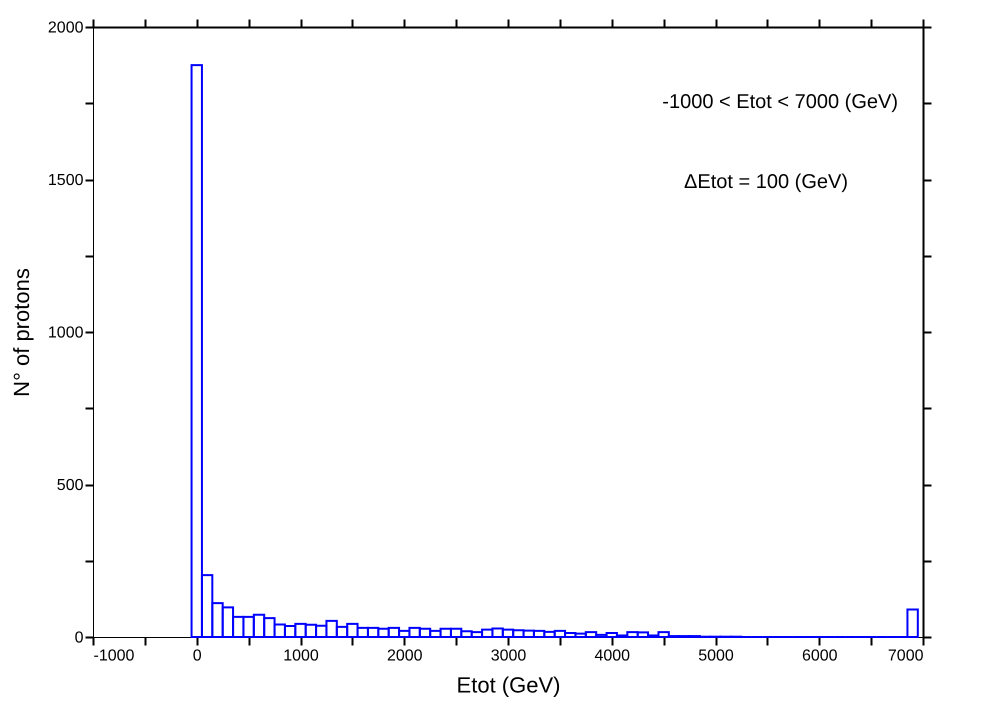 The image size is (991, 724). I want to click on x-tick-label: 7000, so click(906, 656).